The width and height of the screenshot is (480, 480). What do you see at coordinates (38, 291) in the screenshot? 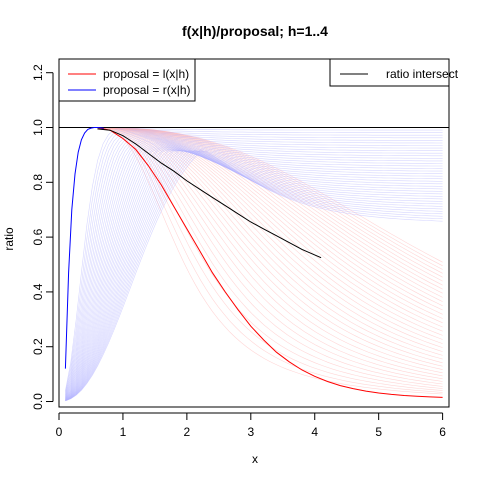
I see `y-tick-label: 0.4` at bounding box center [38, 291].